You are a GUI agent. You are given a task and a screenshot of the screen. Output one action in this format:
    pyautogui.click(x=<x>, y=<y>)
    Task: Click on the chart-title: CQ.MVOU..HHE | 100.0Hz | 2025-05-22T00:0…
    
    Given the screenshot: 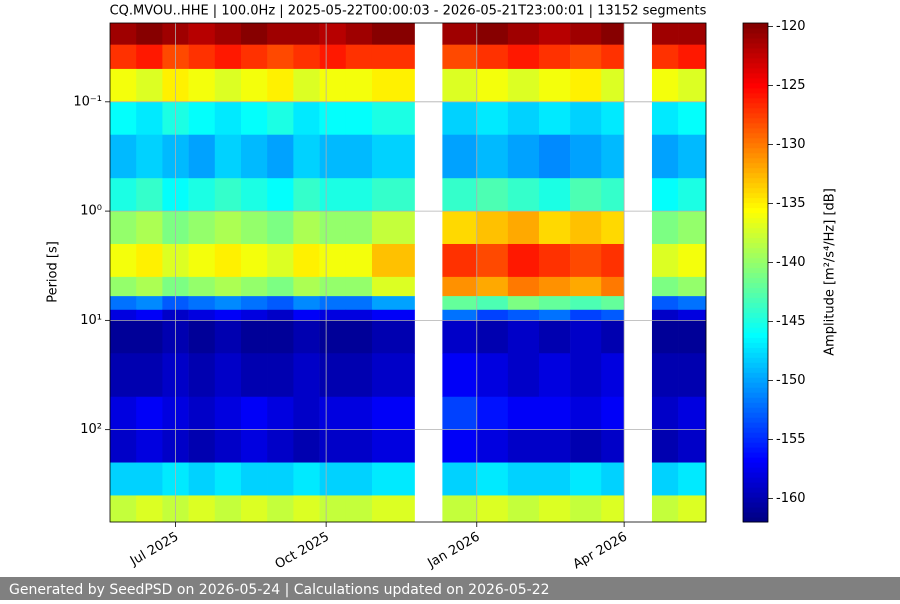 What is the action you would take?
    pyautogui.click(x=408, y=11)
    